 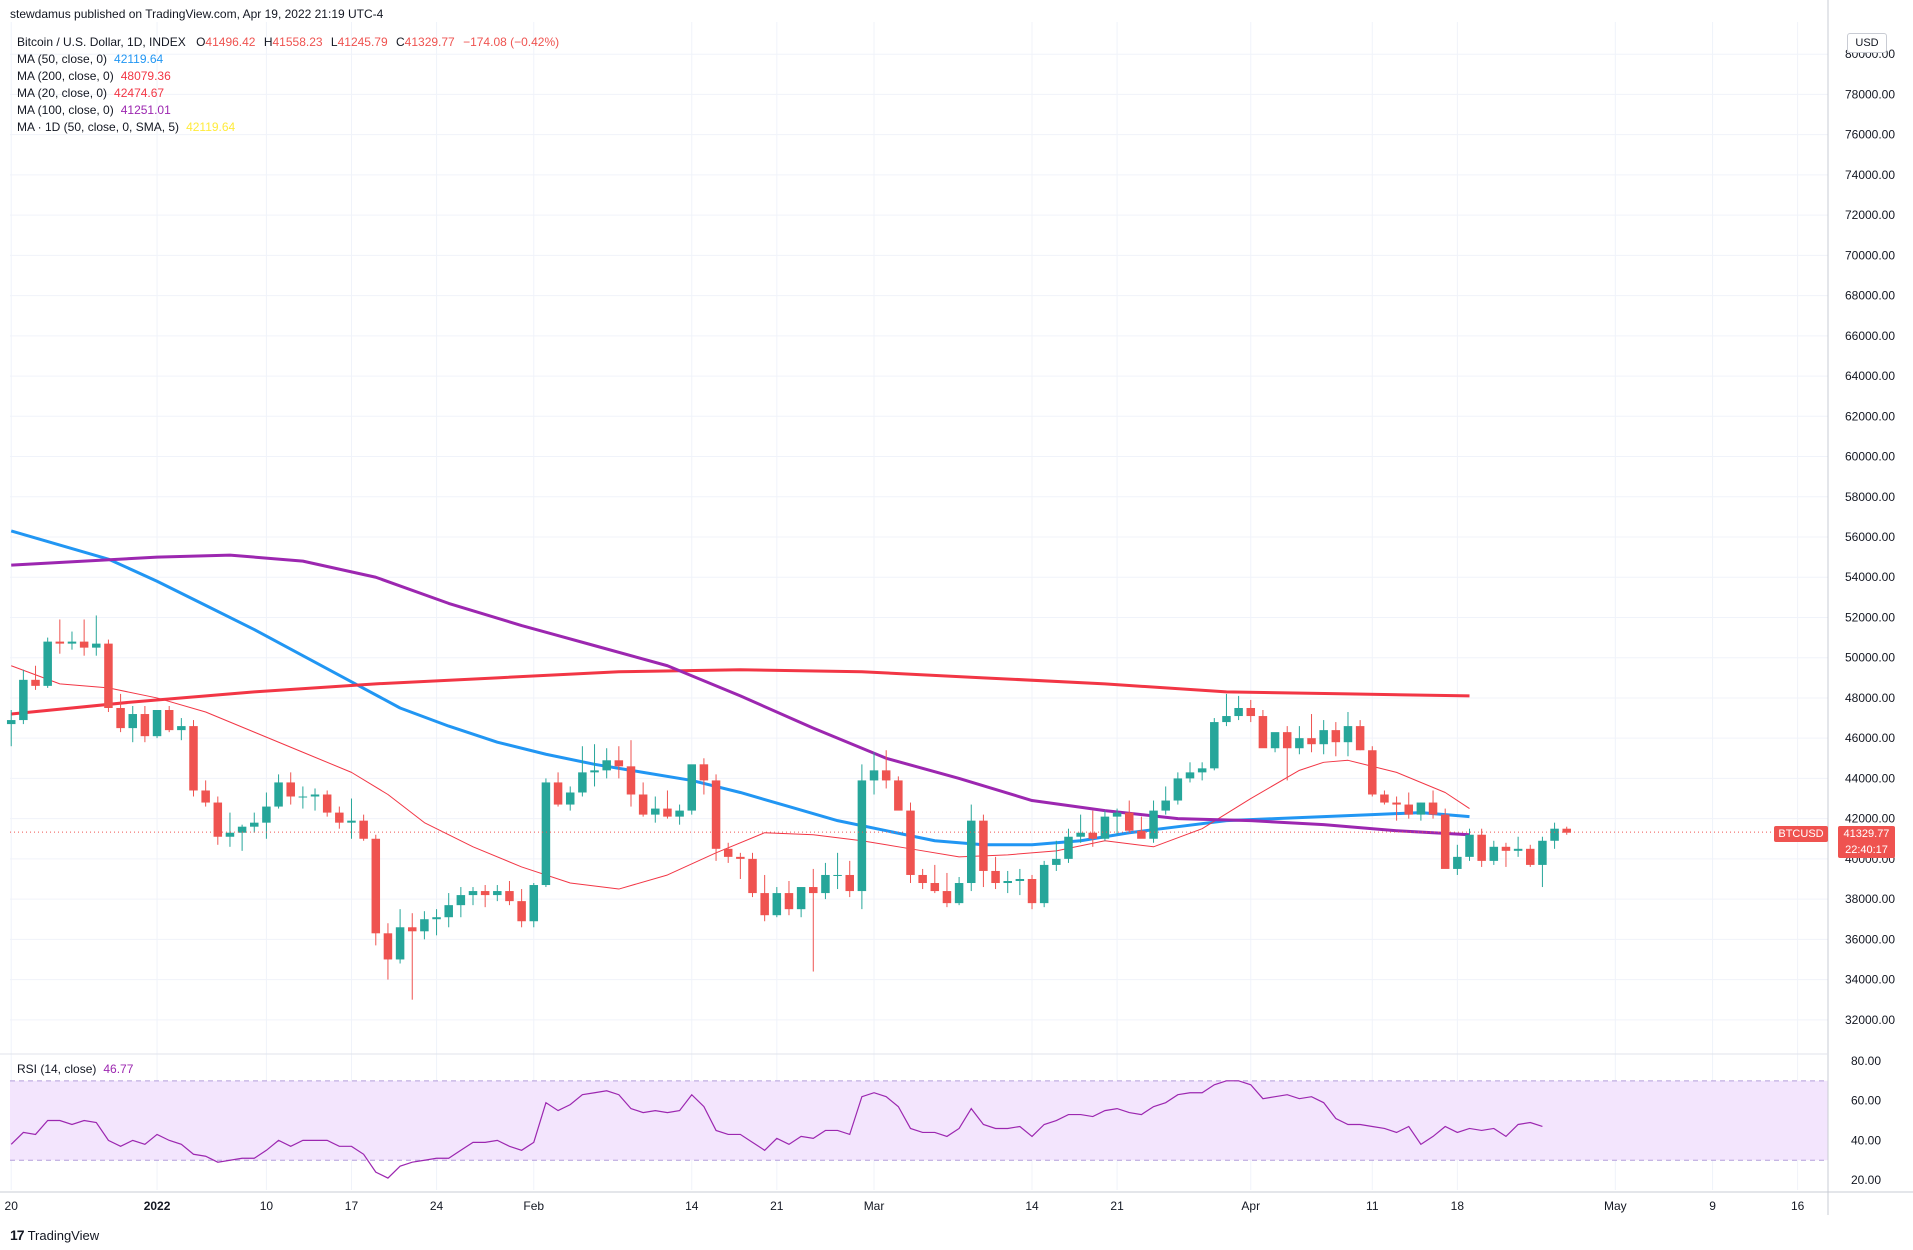 I want to click on rsi-tick-label: 20.00, so click(x=1866, y=1180).